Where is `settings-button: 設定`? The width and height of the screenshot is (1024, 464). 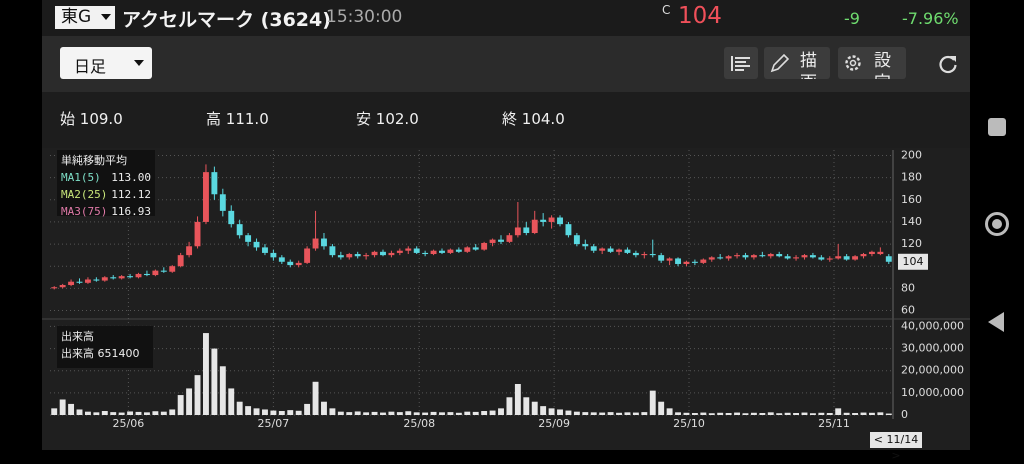 settings-button: 設定 is located at coordinates (872, 63).